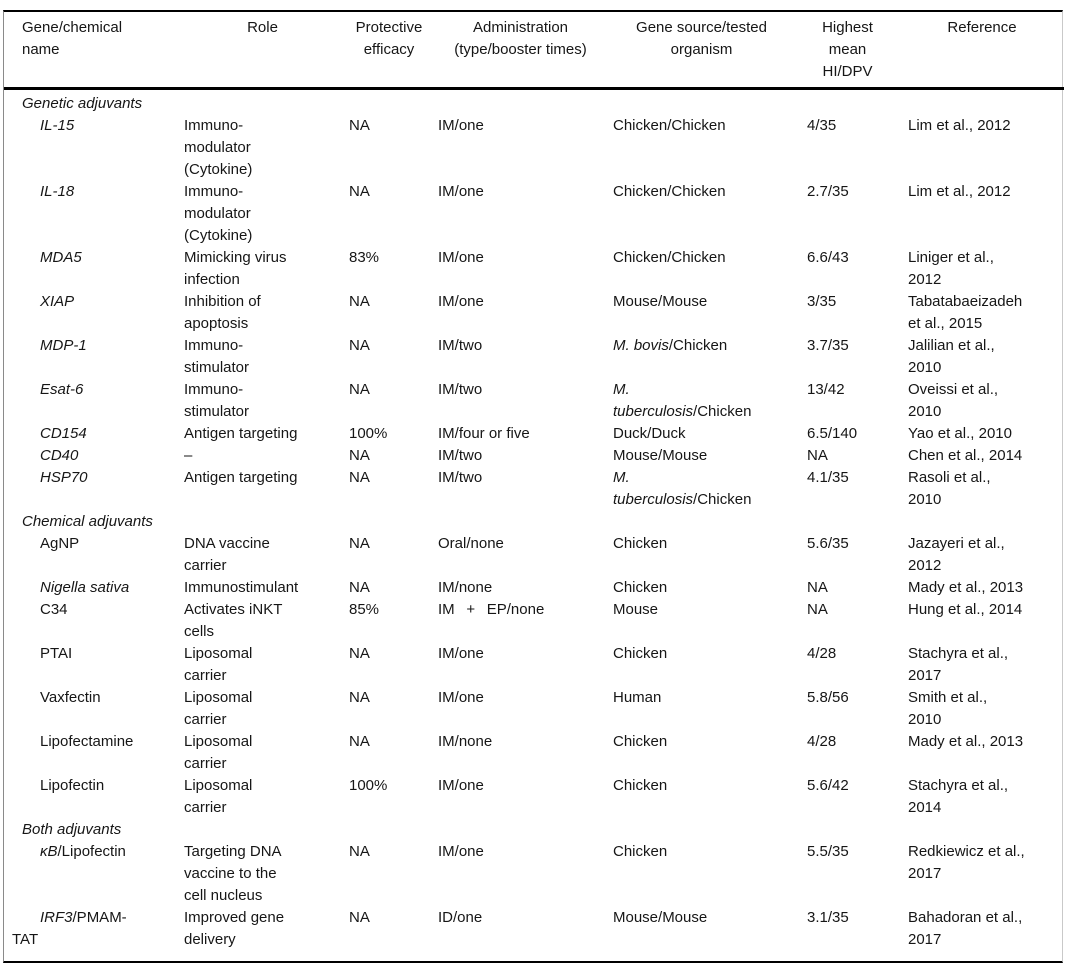 The width and height of the screenshot is (1069, 969). I want to click on section-title: Chemical adjuvants, so click(87, 521).